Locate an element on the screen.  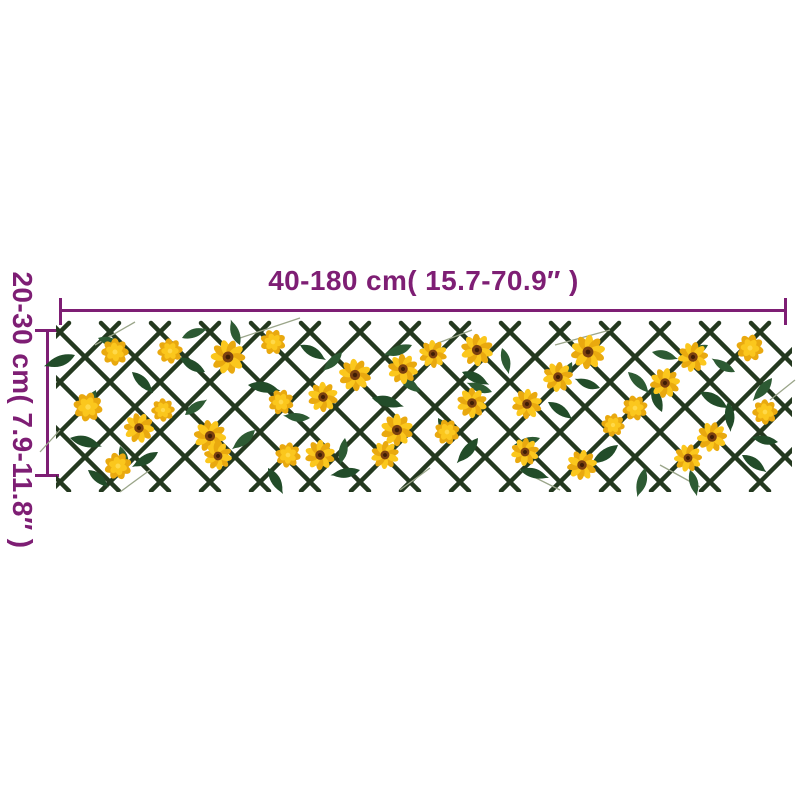
height-dimension-tick-top is located at coordinates (47, 330).